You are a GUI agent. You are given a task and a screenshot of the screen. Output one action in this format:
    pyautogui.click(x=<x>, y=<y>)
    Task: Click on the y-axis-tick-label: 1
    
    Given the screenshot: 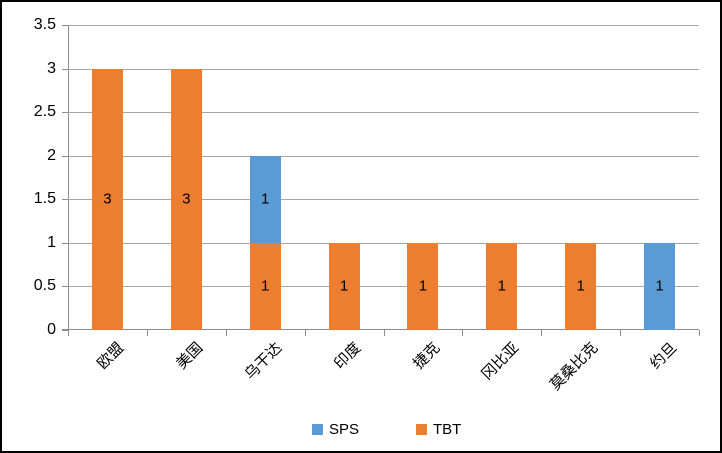 What is the action you would take?
    pyautogui.click(x=51, y=242)
    